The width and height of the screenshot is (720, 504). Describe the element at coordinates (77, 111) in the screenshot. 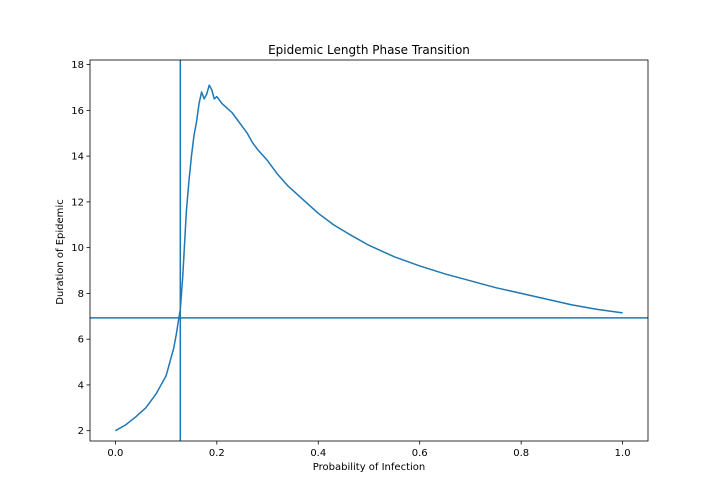

I see `y-tick-label: 16` at that location.